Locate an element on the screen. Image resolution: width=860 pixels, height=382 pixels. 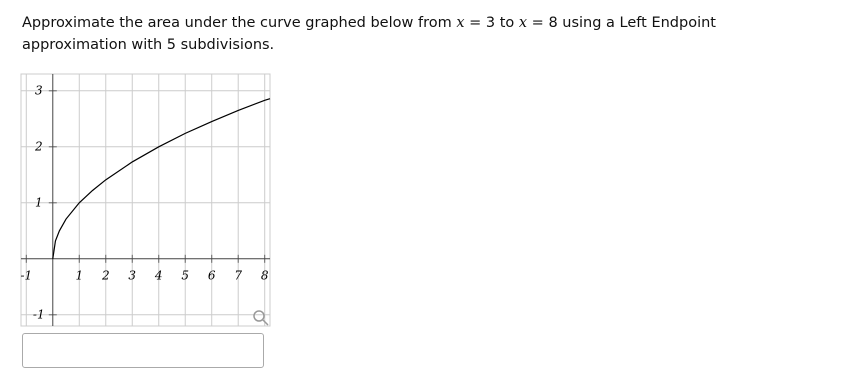
y-tick-label: 3 is located at coordinates (39, 90).